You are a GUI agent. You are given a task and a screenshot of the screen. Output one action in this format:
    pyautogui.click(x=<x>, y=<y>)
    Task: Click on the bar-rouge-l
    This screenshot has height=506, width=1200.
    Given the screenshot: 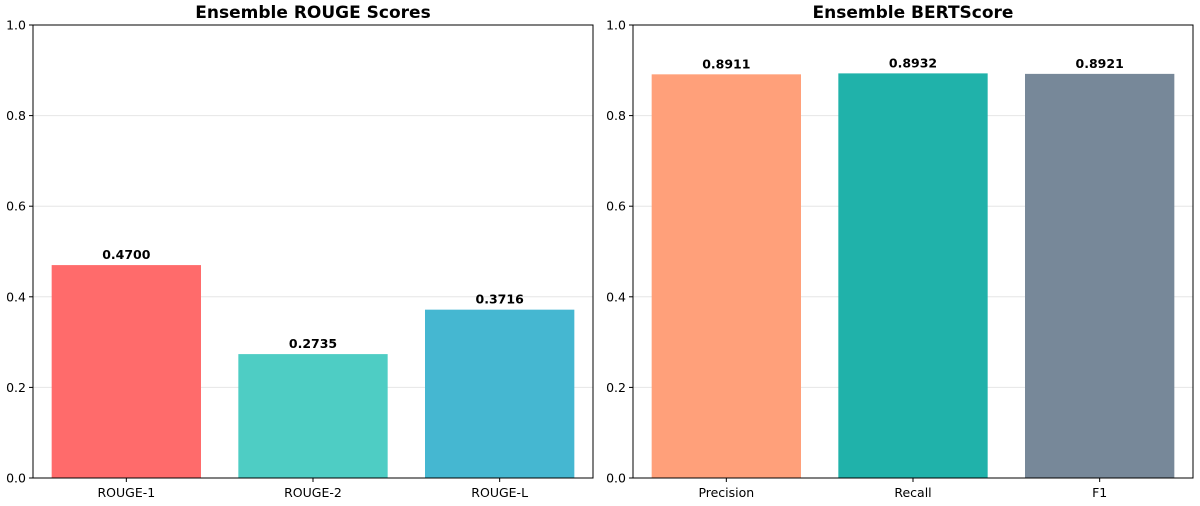 What is the action you would take?
    pyautogui.click(x=500, y=393)
    